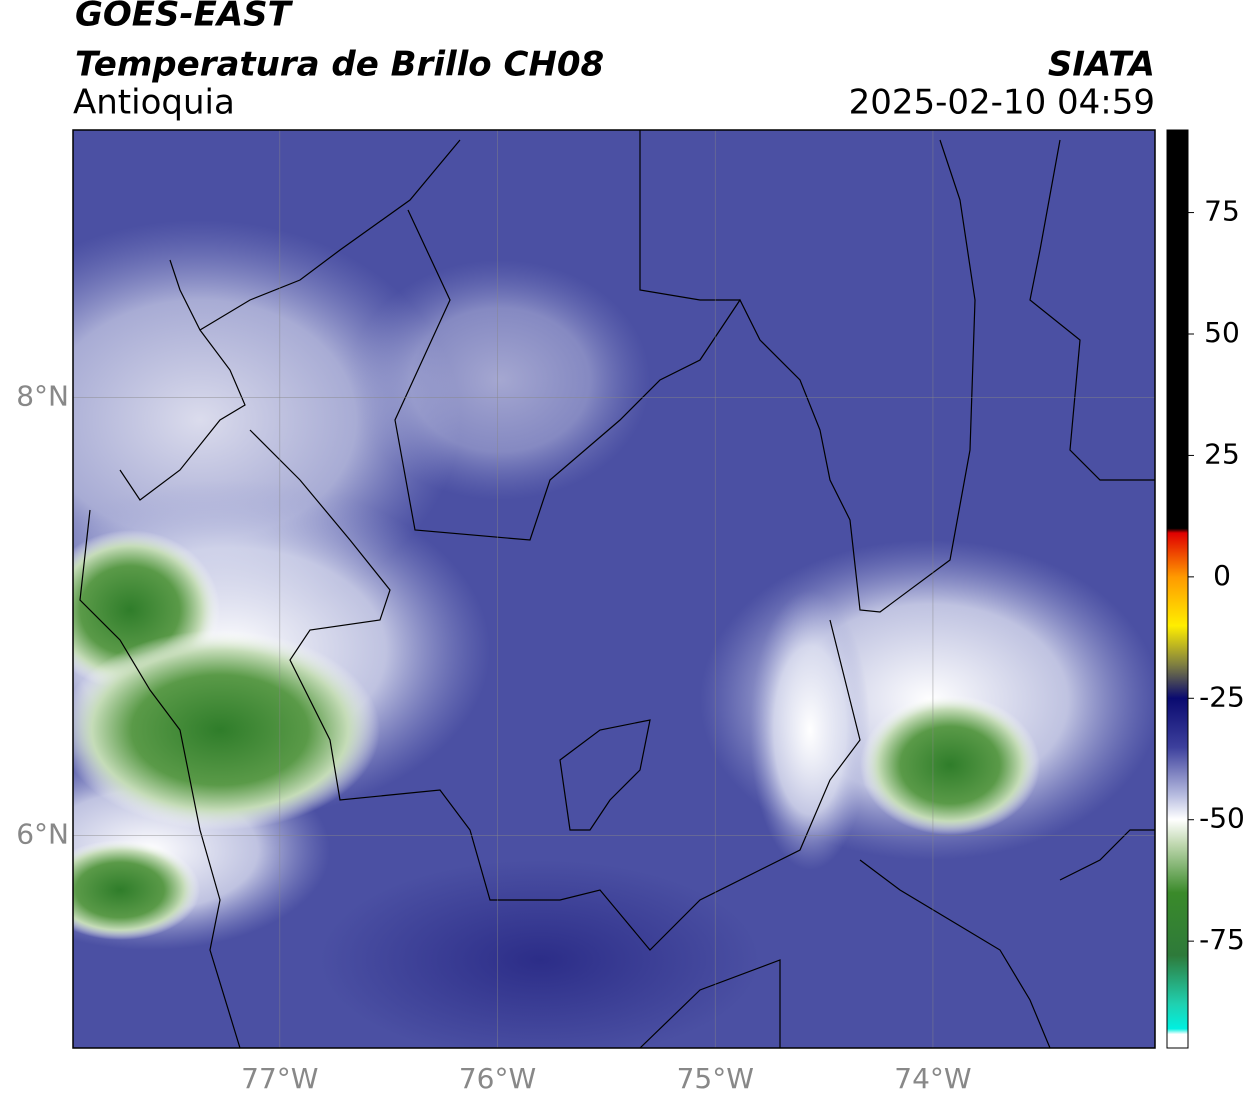 The image size is (1252, 1103). I want to click on product-title: Temperatura de Brillo CH08, so click(339, 65).